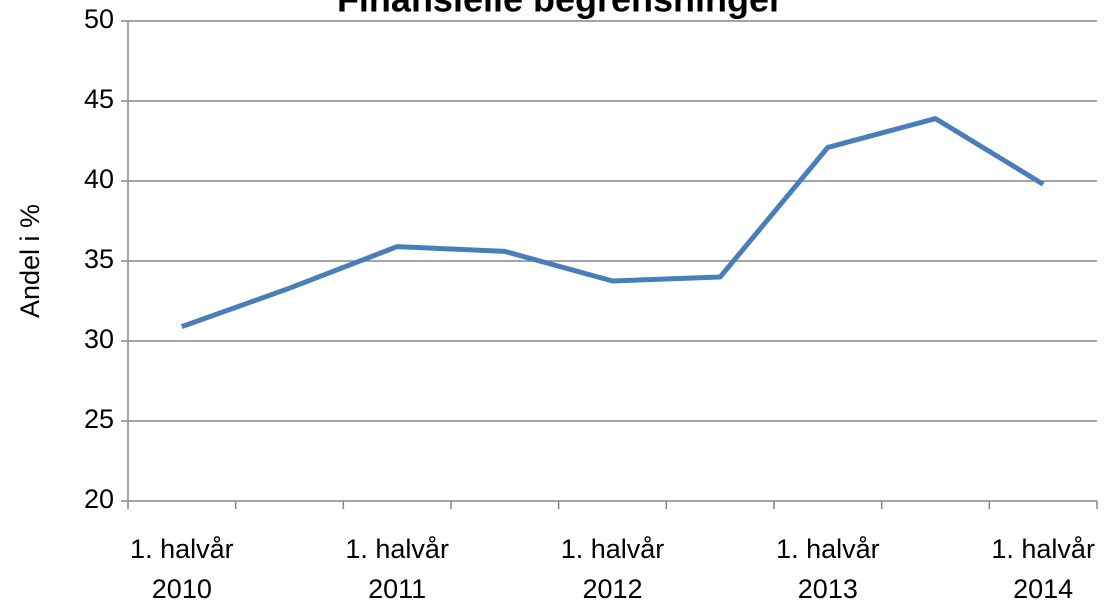 The width and height of the screenshot is (1111, 607). Describe the element at coordinates (99, 99) in the screenshot. I see `y-tick-label: 45` at that location.